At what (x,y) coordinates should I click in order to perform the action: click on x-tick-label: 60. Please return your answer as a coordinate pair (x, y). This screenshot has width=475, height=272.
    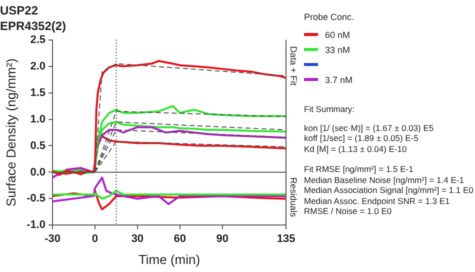
    Looking at the image, I should click on (180, 238).